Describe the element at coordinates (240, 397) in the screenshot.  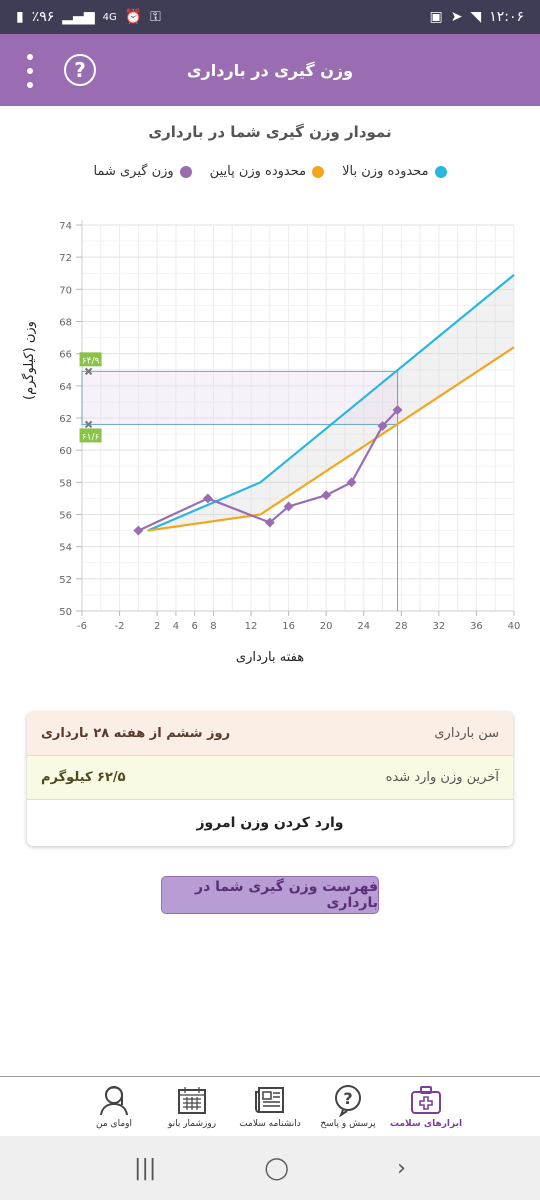
I see `current-range-box` at that location.